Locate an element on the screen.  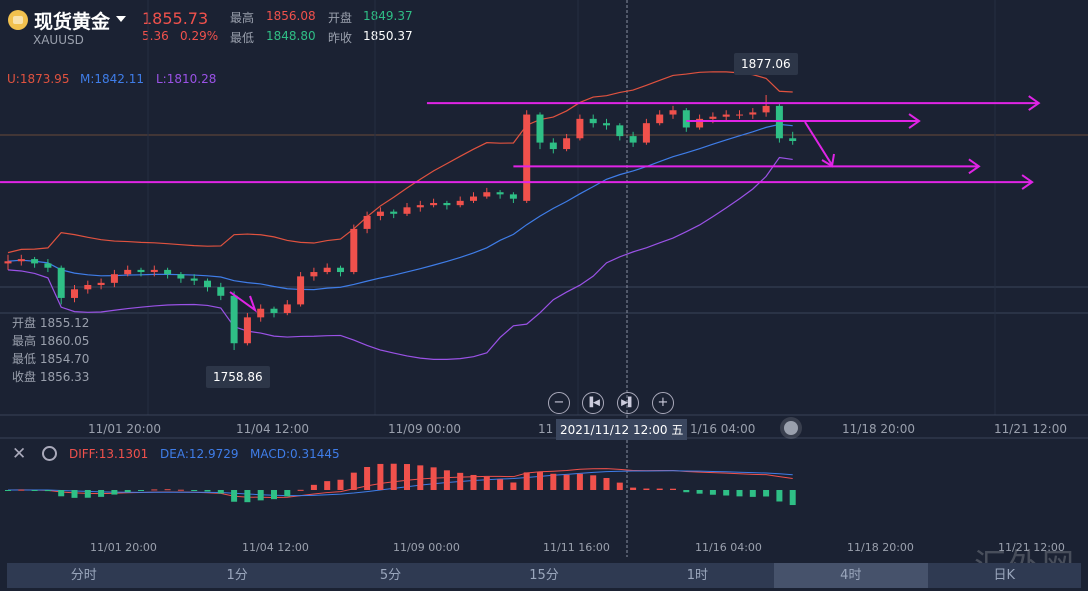
drawing-arrow is located at coordinates (243, 302).